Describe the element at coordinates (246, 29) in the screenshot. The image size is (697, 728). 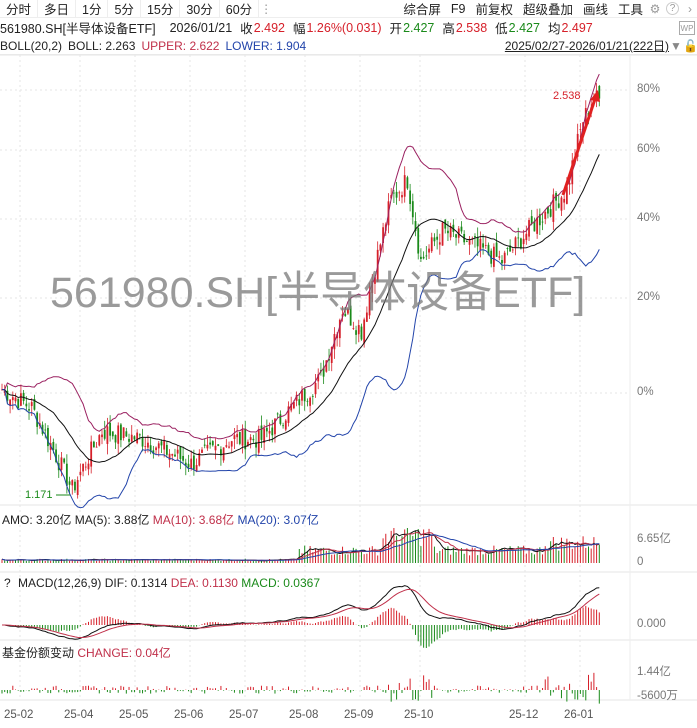
I see `close-label: 收` at that location.